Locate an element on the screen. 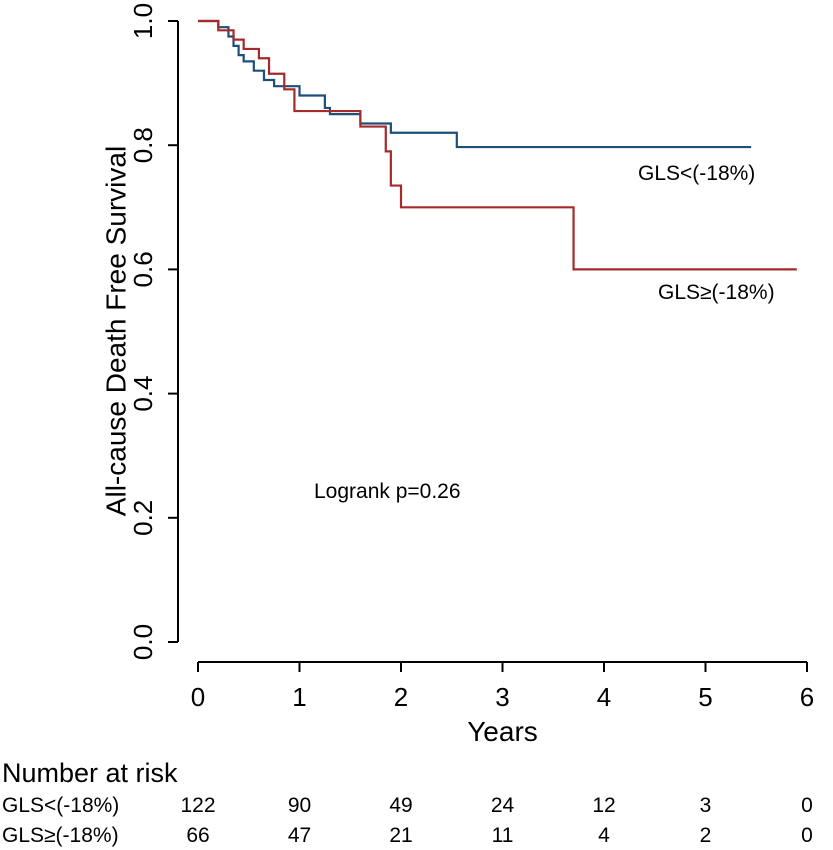 The width and height of the screenshot is (833, 850). y-tick-label: 0.4 is located at coordinates (143, 394).